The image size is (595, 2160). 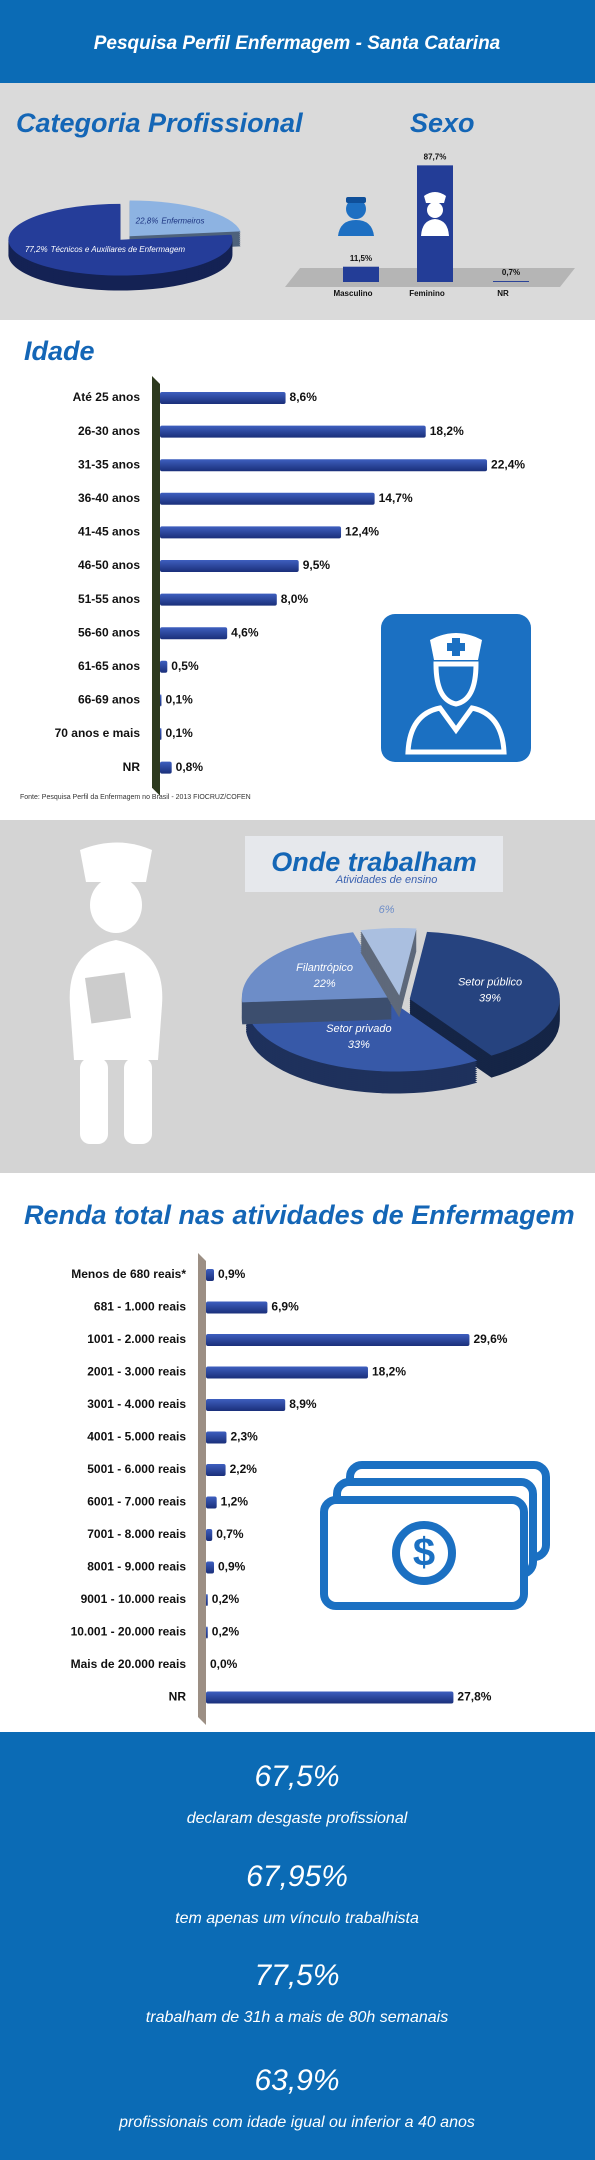 I want to click on category-label: NR, so click(x=178, y=1697).